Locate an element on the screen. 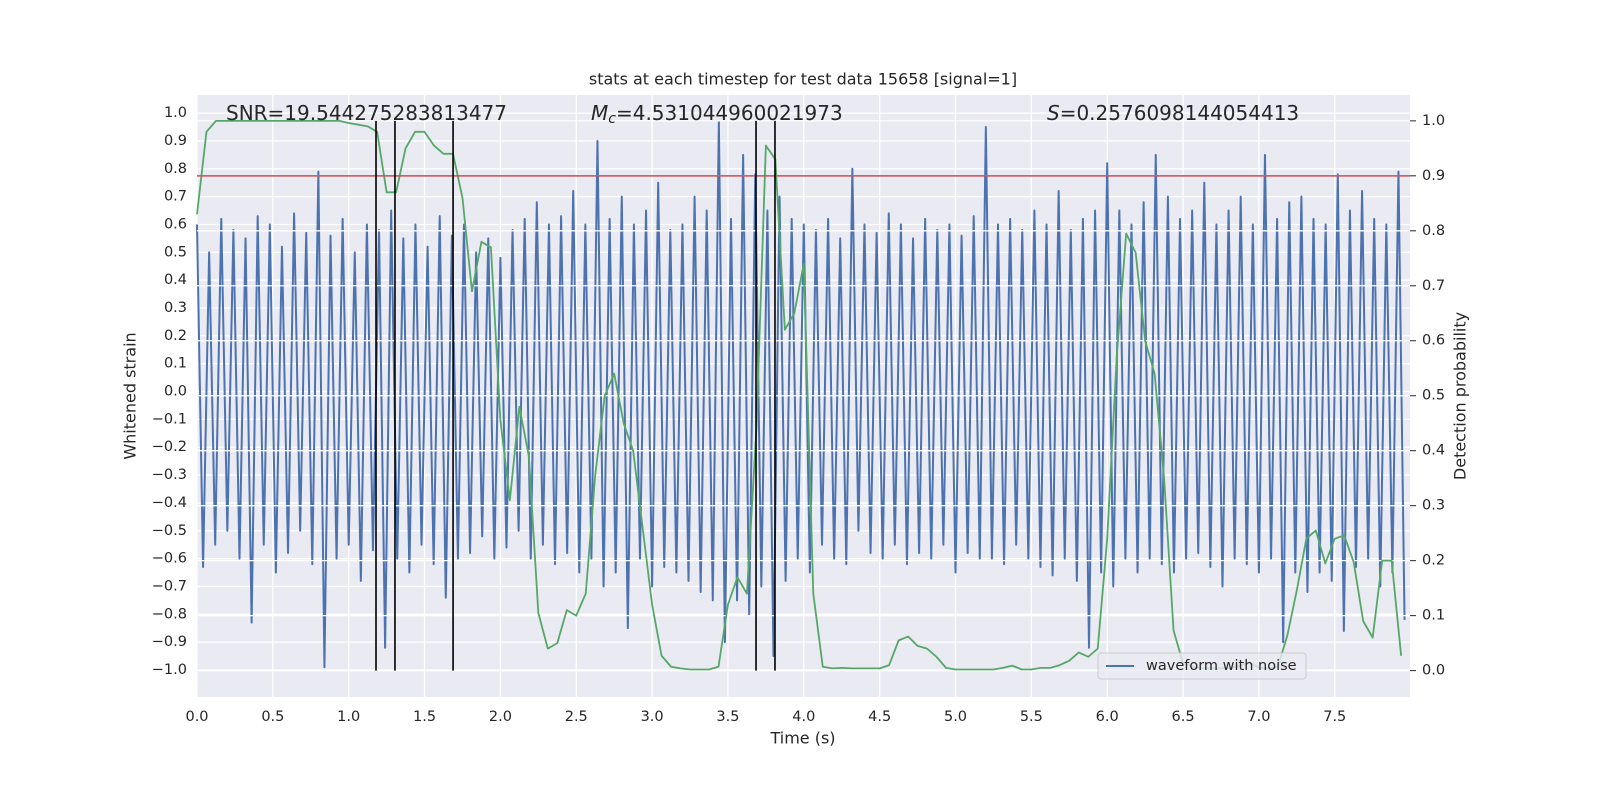  y-tick-label: 0.1 is located at coordinates (175, 364).